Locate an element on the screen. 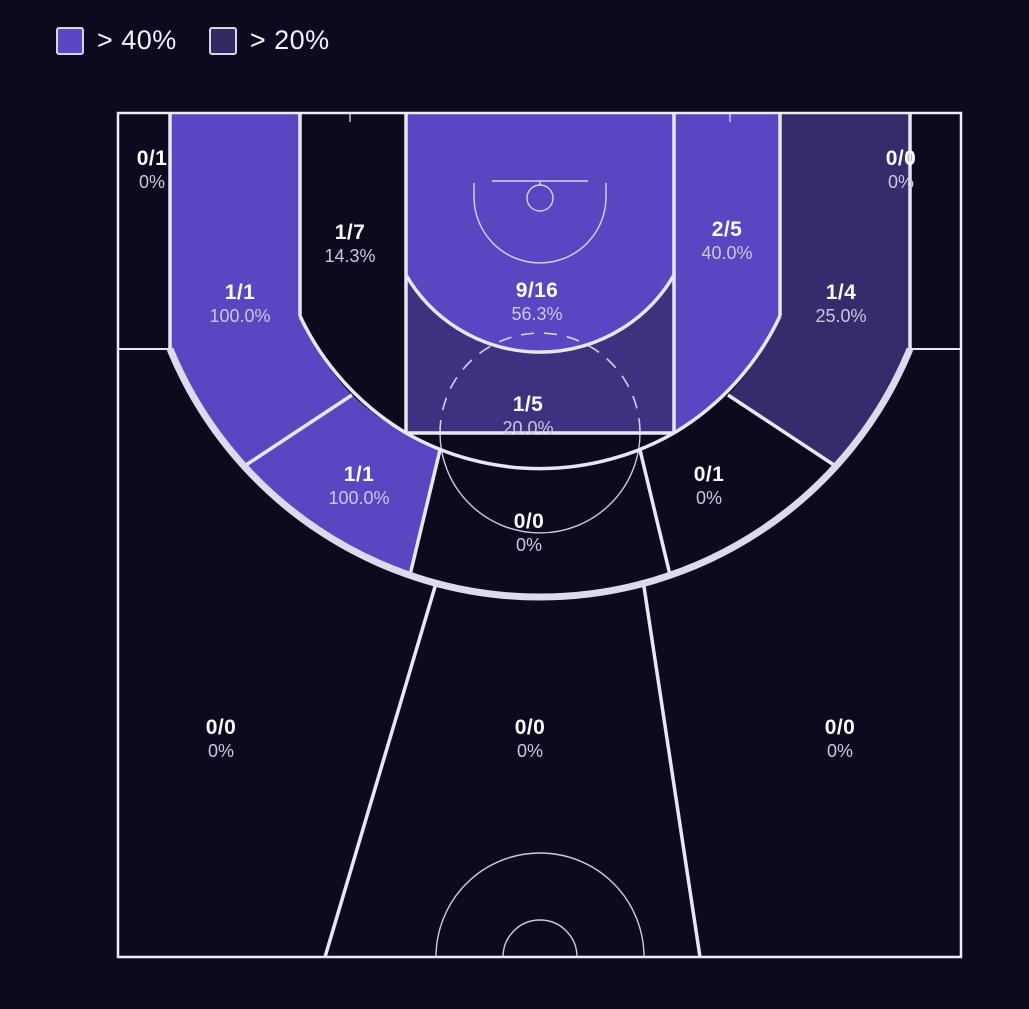  zone-corner-3-left is located at coordinates (144, 231).